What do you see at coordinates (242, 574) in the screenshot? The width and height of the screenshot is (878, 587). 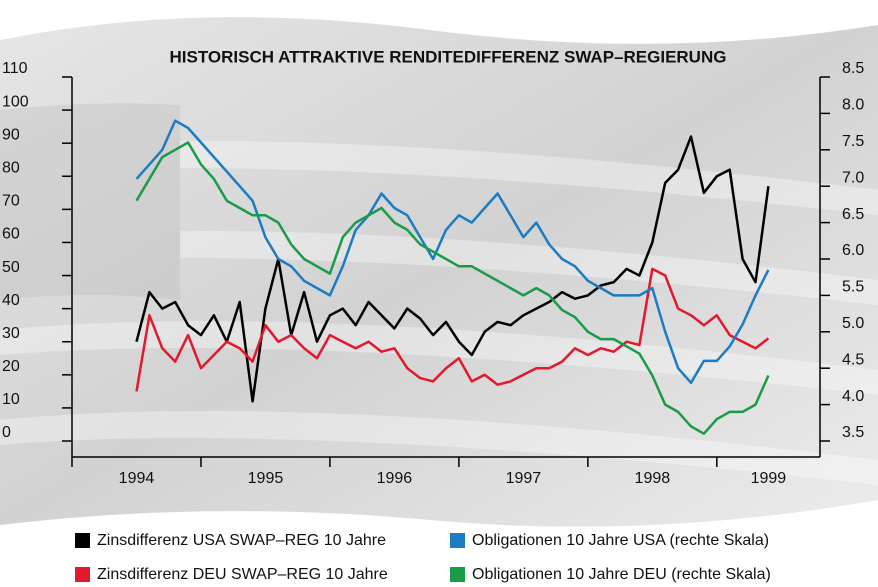 I see `legend-label: Zinsdifferenz DEU SWAP–REG 10 Jahre` at bounding box center [242, 574].